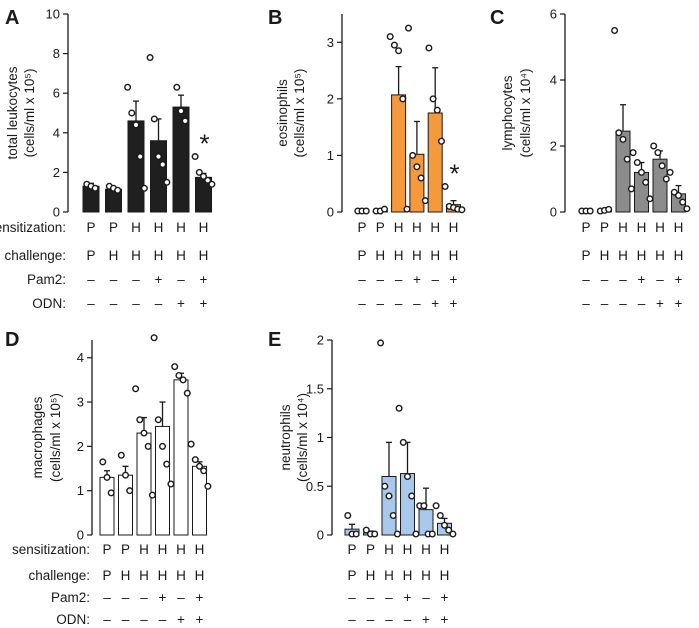 This screenshot has height=628, width=699. What do you see at coordinates (282, 113) in the screenshot?
I see `y-axis-label: eosinophils` at bounding box center [282, 113].